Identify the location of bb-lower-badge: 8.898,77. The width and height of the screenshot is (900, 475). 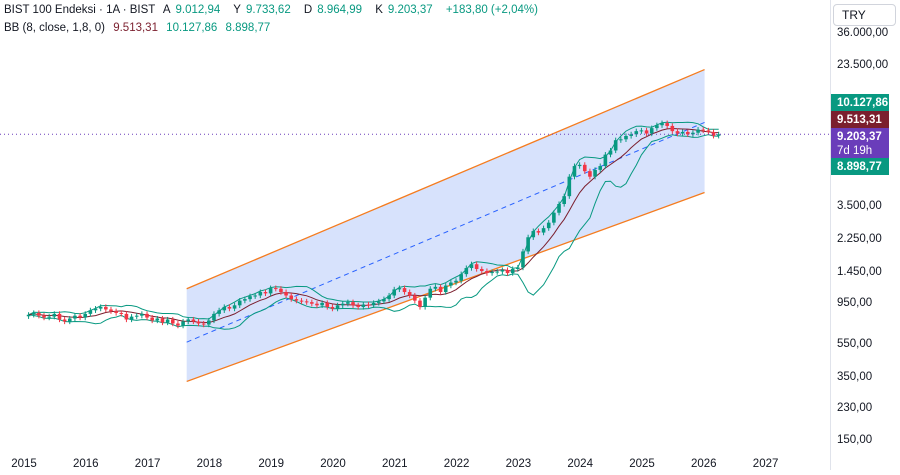
(860, 166).